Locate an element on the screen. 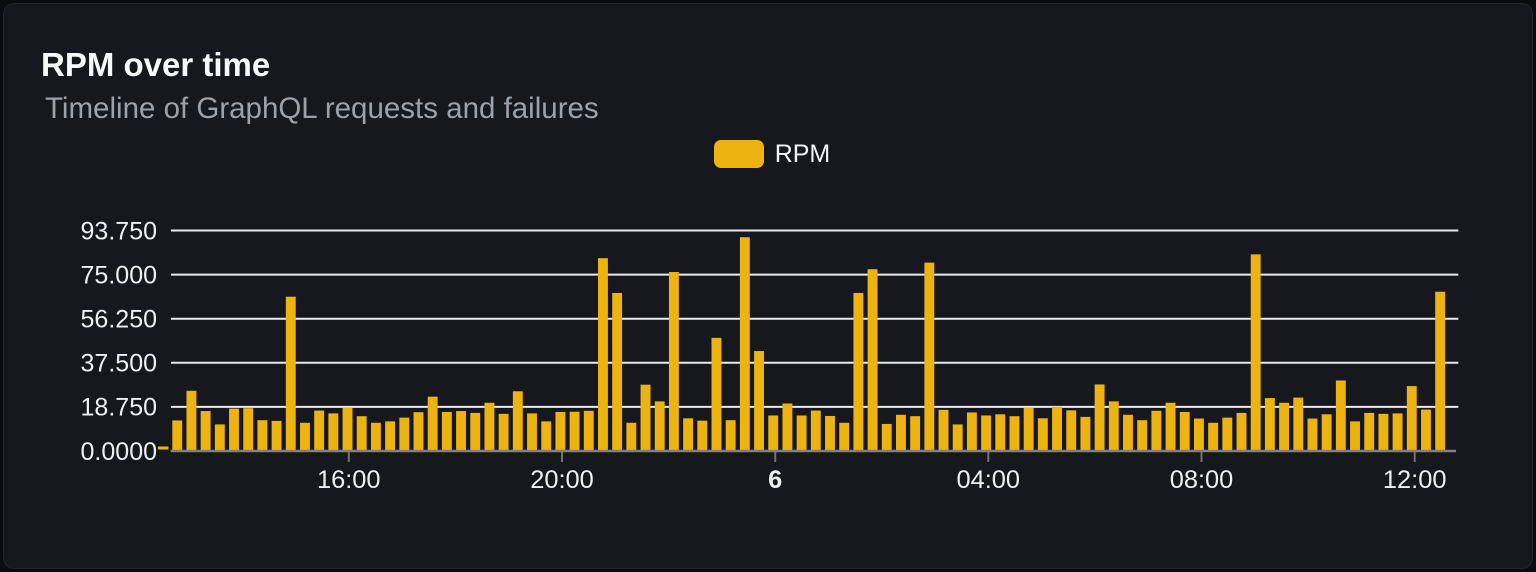  svg-text: 18.750 is located at coordinates (119, 408).